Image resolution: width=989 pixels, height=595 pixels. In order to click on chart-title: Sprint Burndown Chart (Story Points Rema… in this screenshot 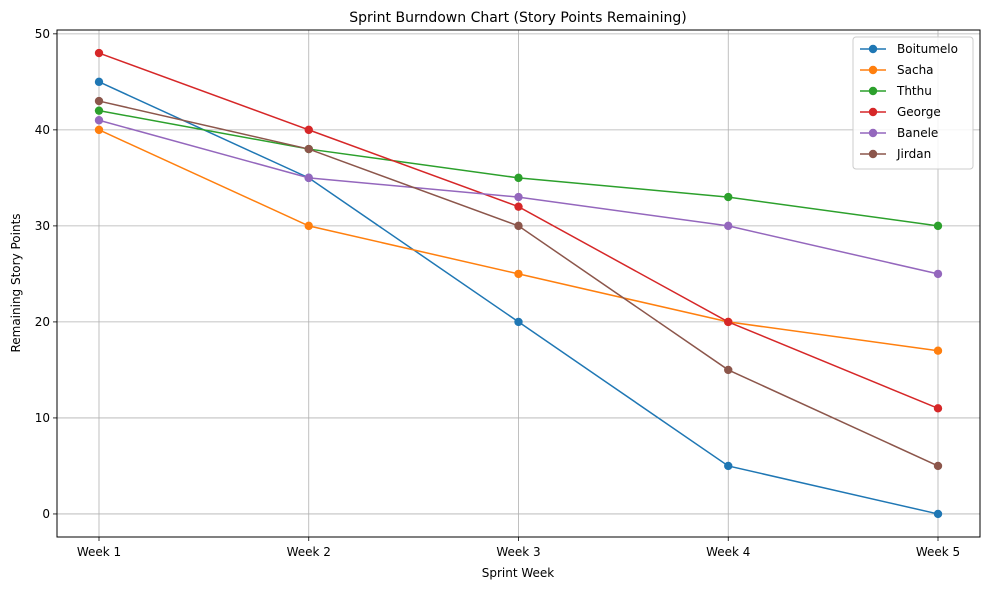, I will do `click(517, 18)`.